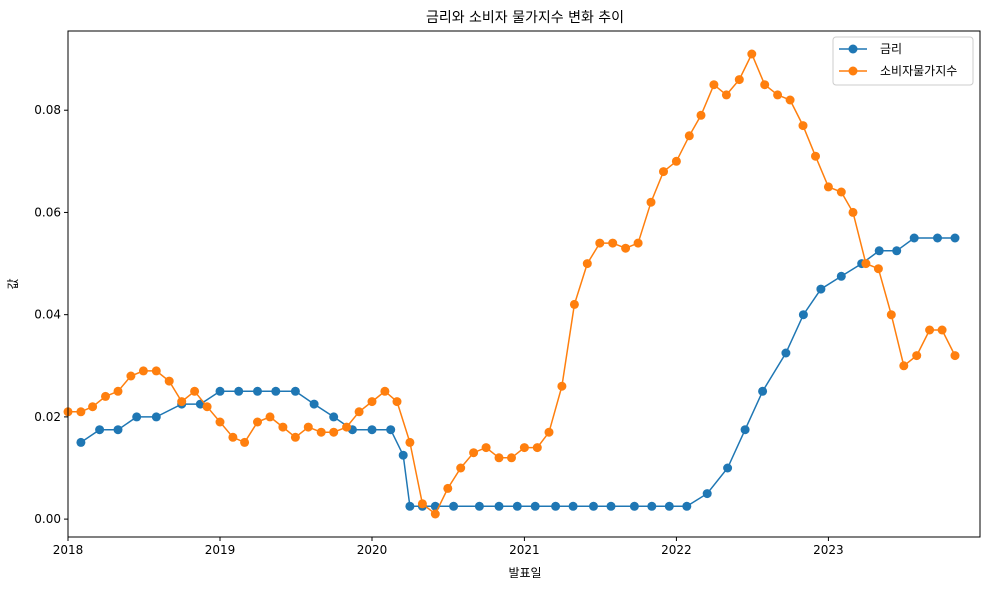 This screenshot has height=590, width=989. Describe the element at coordinates (853, 49) in the screenshot. I see `legend-marker-rate` at that location.